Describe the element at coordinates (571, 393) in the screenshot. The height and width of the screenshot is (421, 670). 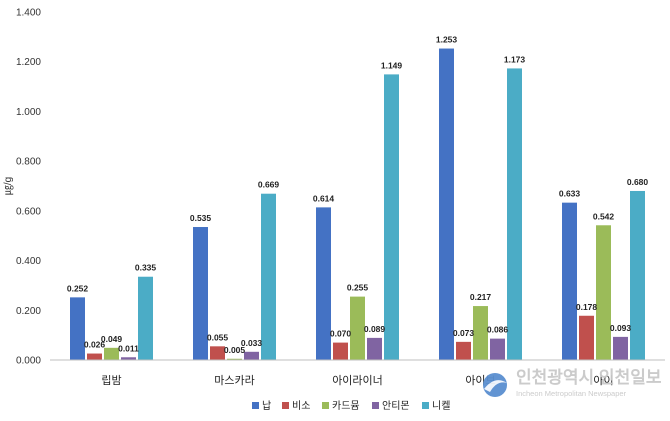
I see `watermark-subtitle: Incheon Metropolitan Newspaper` at that location.